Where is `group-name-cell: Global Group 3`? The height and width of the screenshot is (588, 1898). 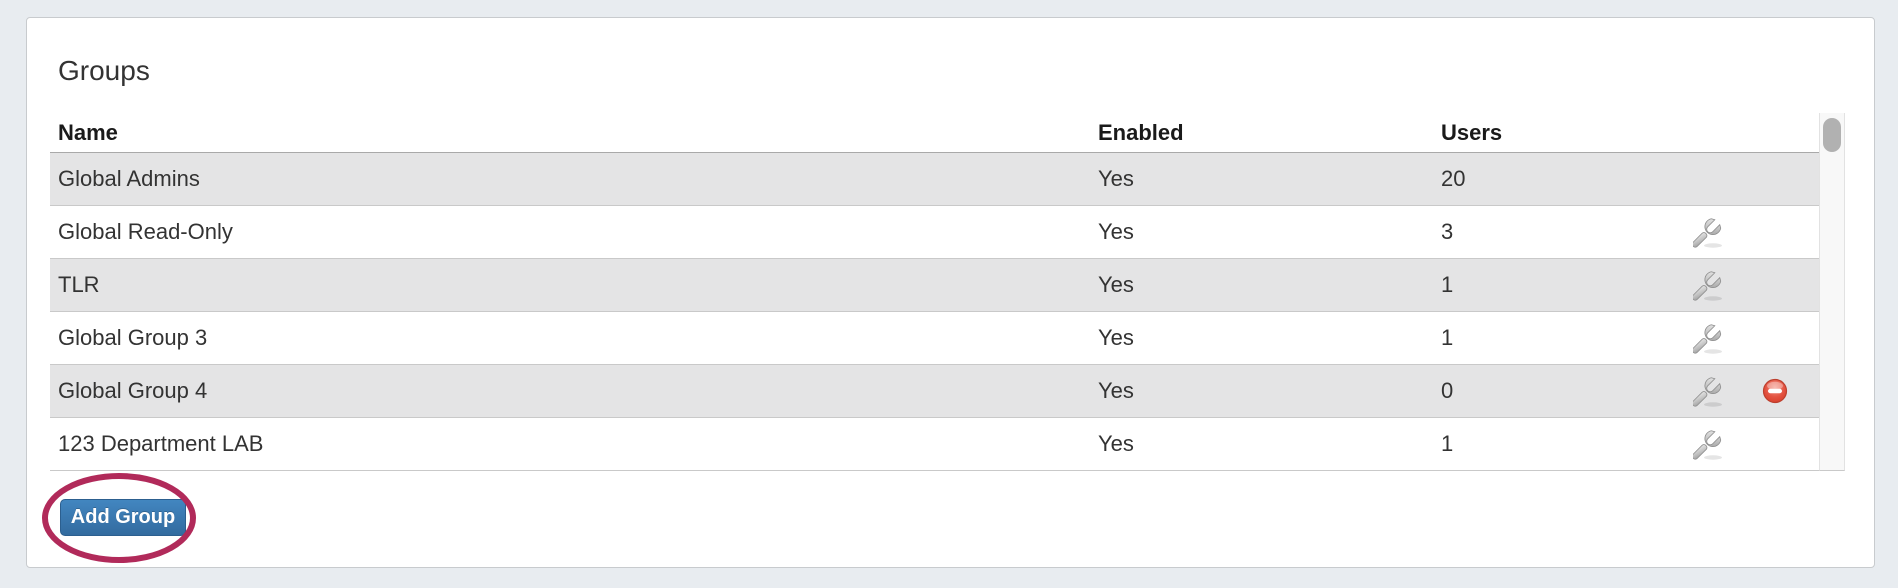
group-name-cell: Global Group 3 is located at coordinates (133, 337).